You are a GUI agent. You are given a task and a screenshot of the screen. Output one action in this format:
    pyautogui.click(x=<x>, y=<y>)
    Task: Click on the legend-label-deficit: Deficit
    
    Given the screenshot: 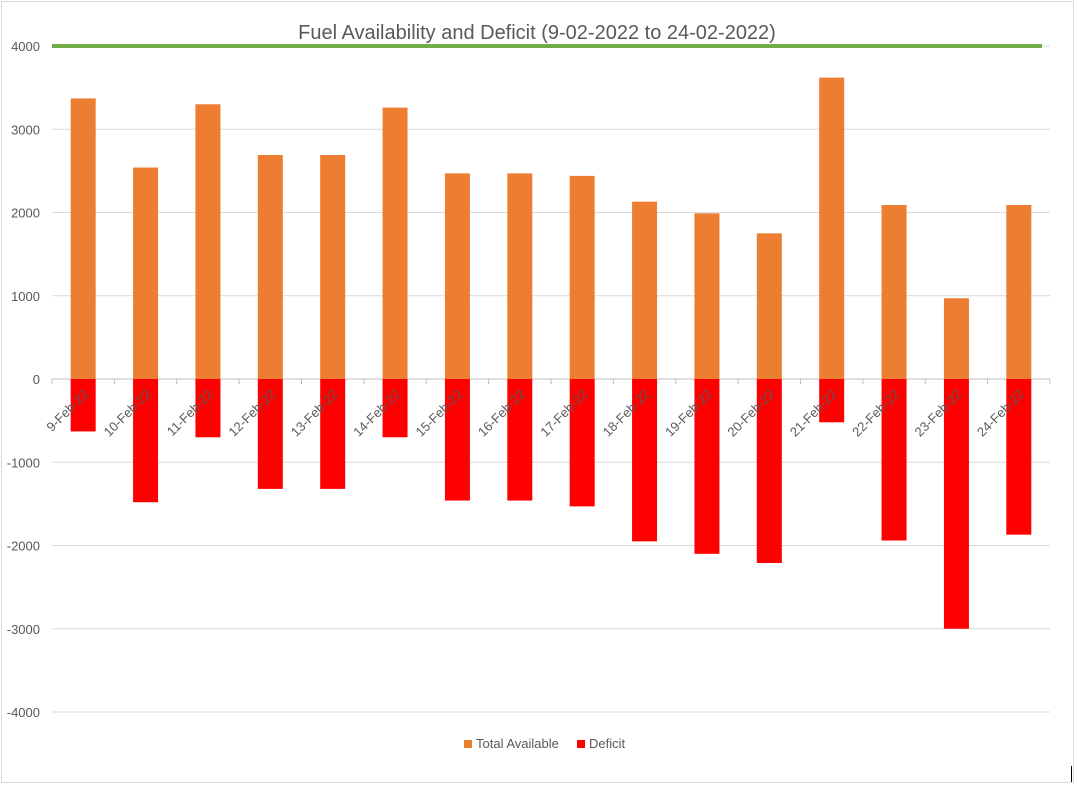 What is the action you would take?
    pyautogui.click(x=607, y=743)
    